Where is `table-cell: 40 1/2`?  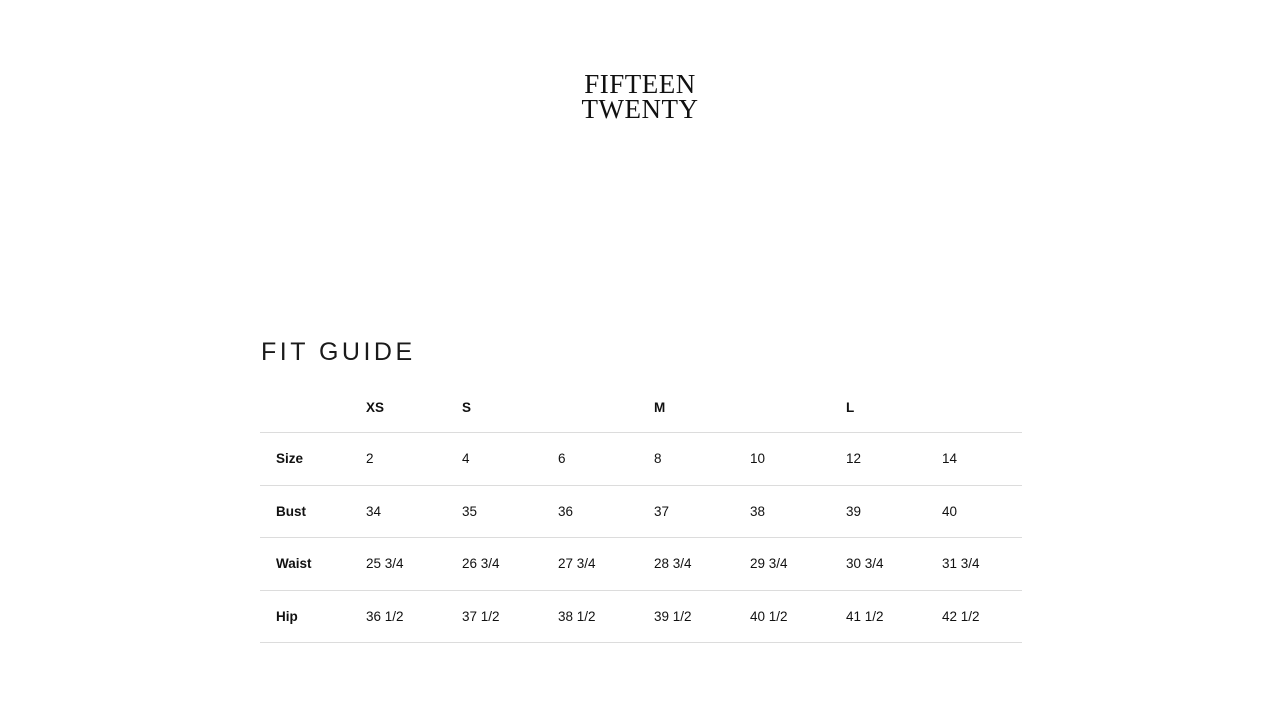 table-cell: 40 1/2 is located at coordinates (769, 616).